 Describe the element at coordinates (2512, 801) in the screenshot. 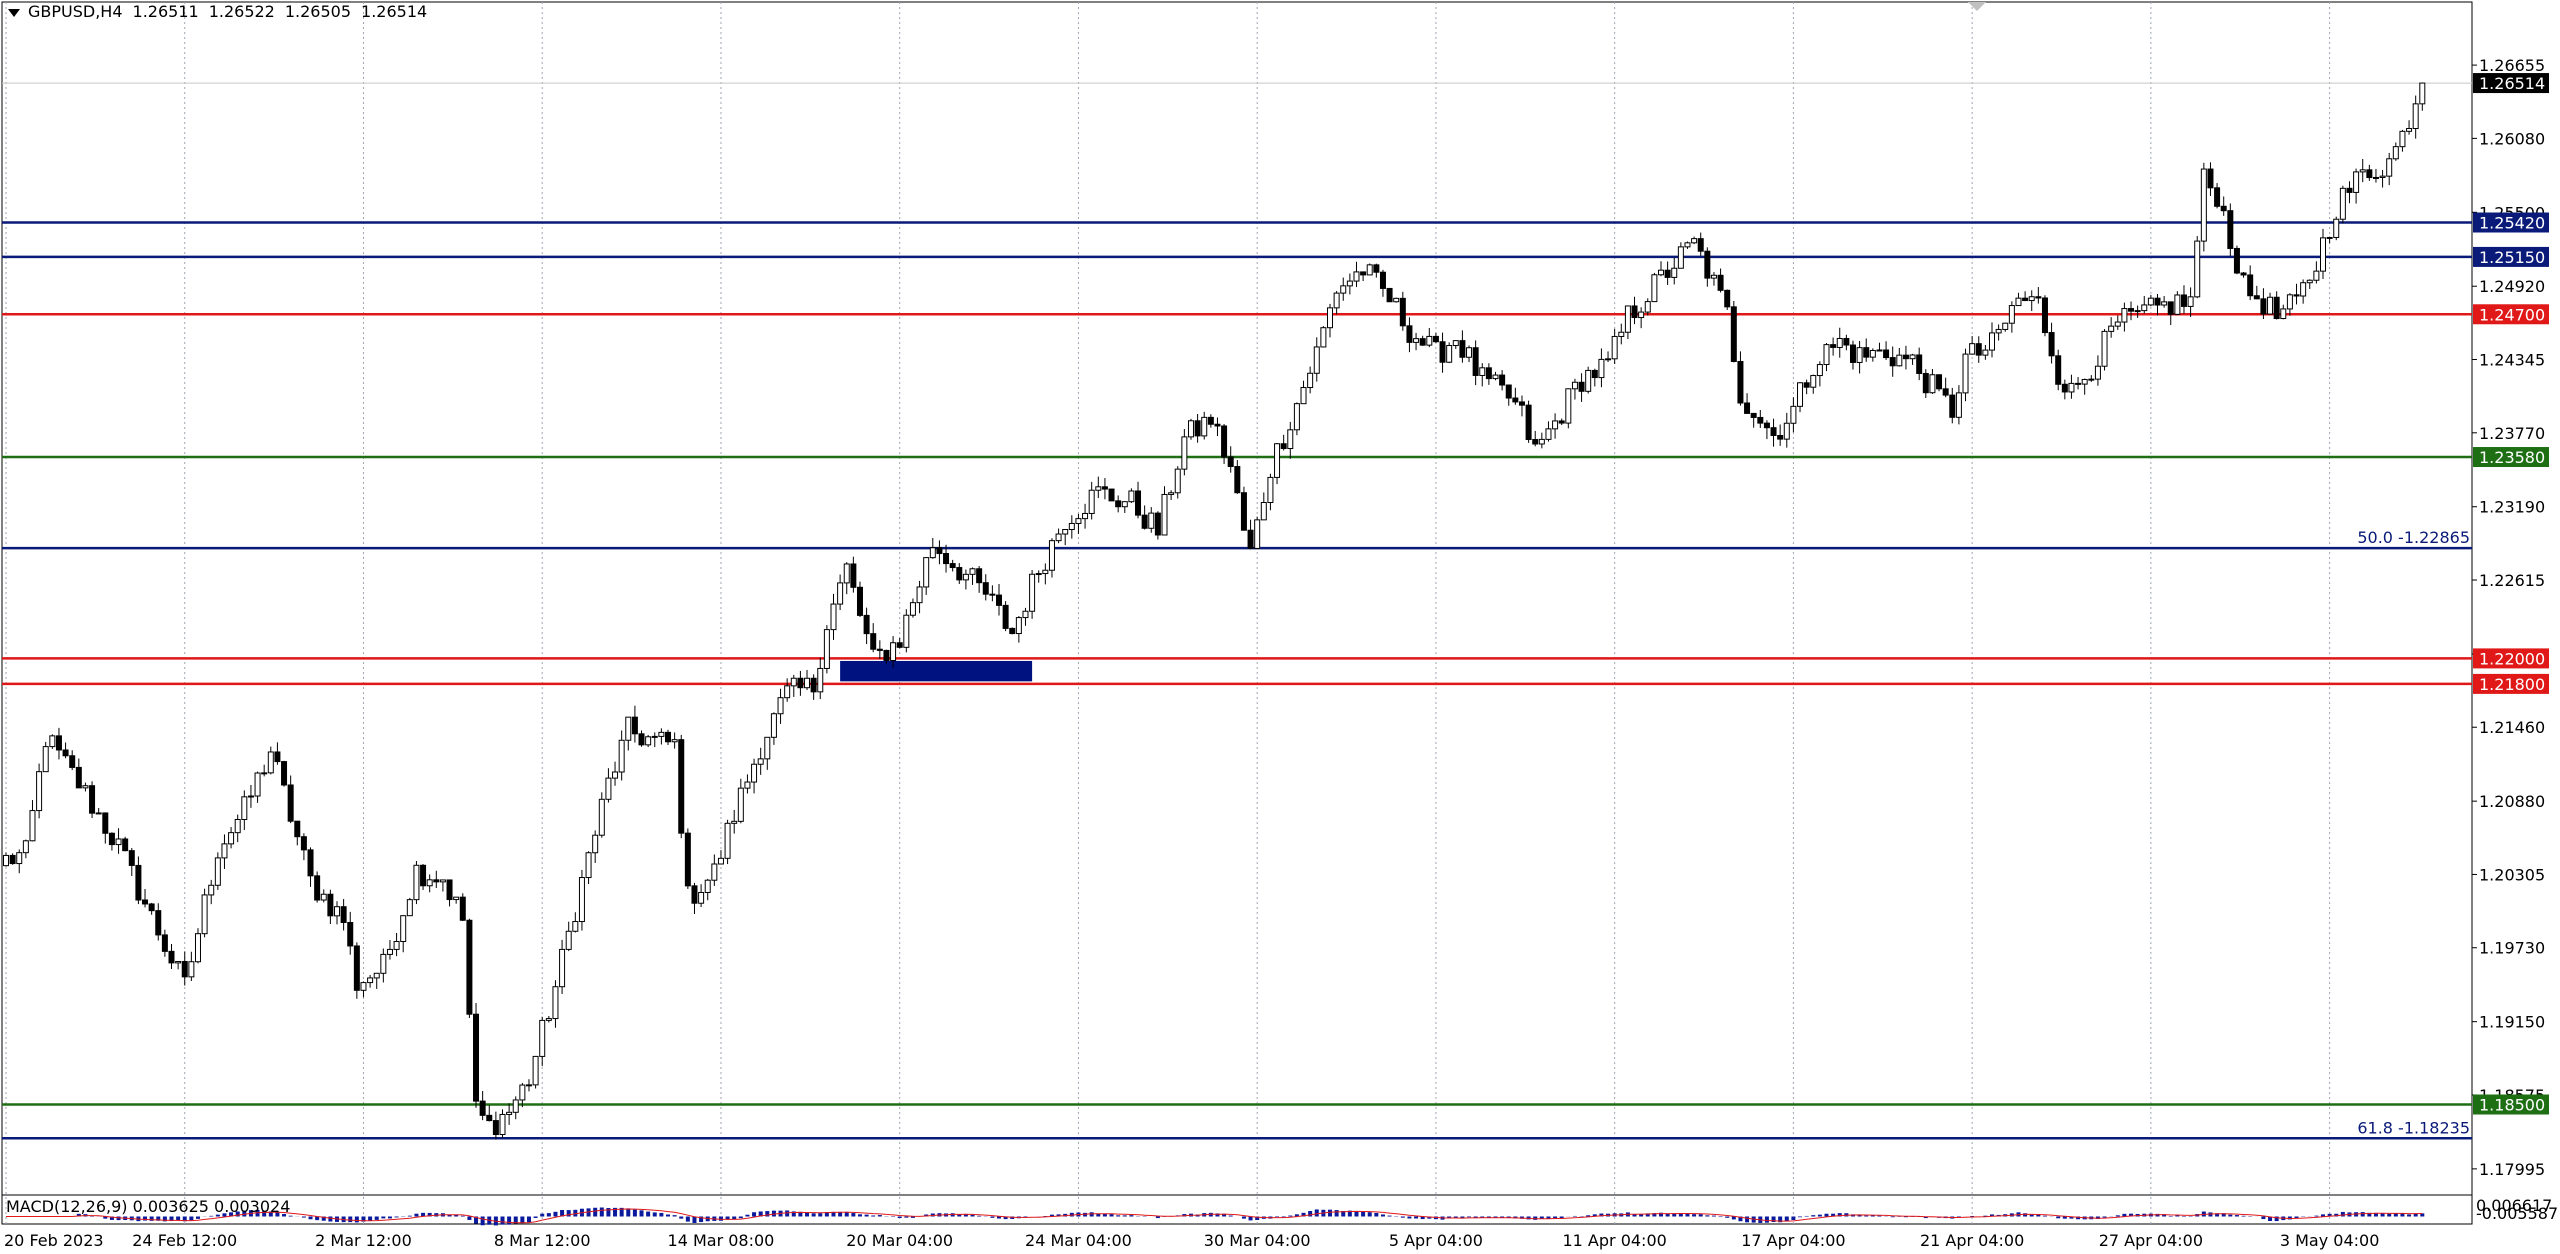

I see `y-tick-label: 1.20880` at that location.